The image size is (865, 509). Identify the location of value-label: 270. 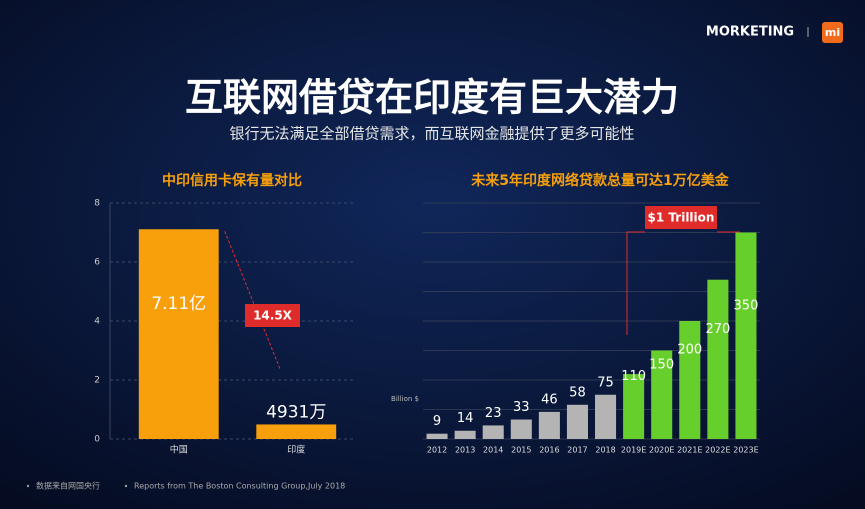
(717, 329).